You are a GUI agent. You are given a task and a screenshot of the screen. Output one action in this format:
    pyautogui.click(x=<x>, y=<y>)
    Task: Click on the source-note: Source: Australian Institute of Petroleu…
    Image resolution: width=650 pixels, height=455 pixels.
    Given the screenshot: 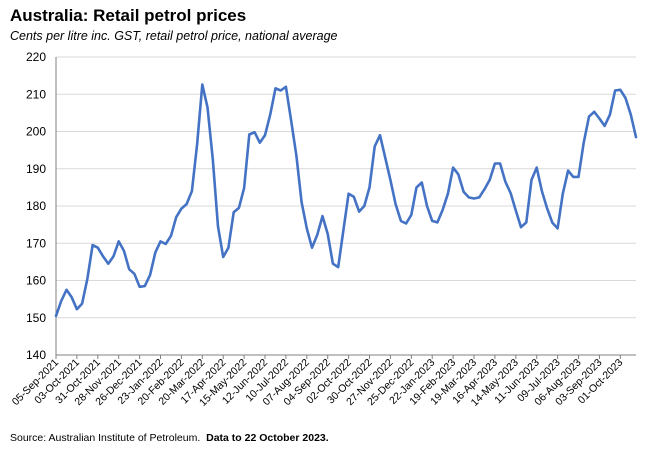 What is the action you would take?
    pyautogui.click(x=169, y=438)
    